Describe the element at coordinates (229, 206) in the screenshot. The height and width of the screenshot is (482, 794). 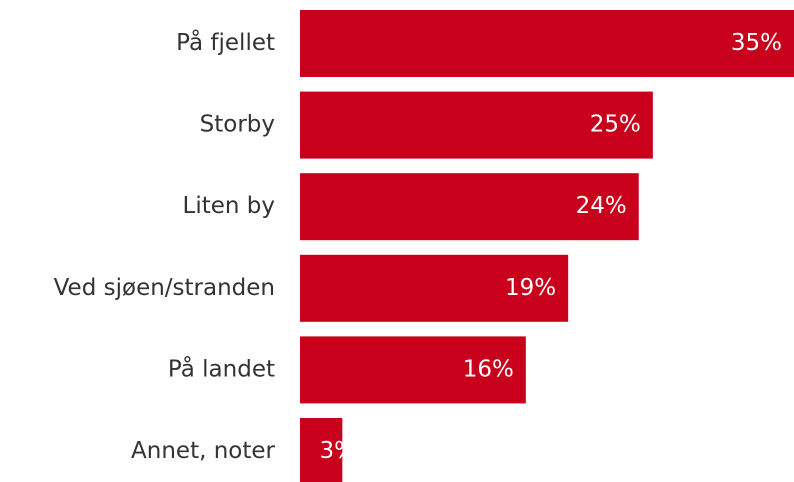
I see `category-label: Liten by` at that location.